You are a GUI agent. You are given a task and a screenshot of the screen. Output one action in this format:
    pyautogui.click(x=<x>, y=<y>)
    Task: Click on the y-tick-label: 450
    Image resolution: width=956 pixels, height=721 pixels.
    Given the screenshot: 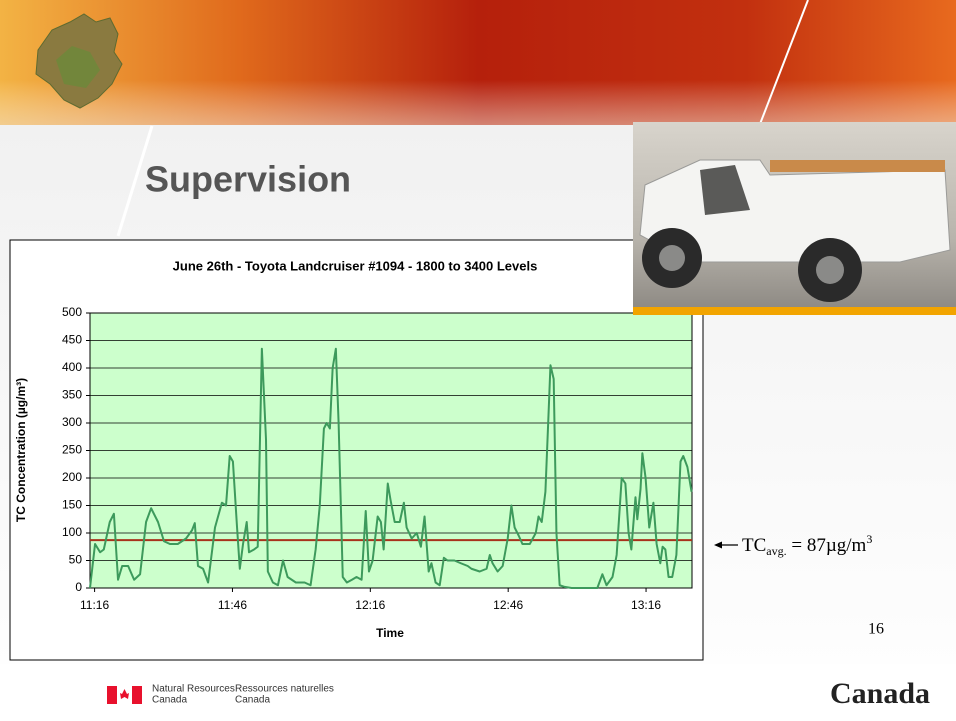 What is the action you would take?
    pyautogui.click(x=72, y=340)
    